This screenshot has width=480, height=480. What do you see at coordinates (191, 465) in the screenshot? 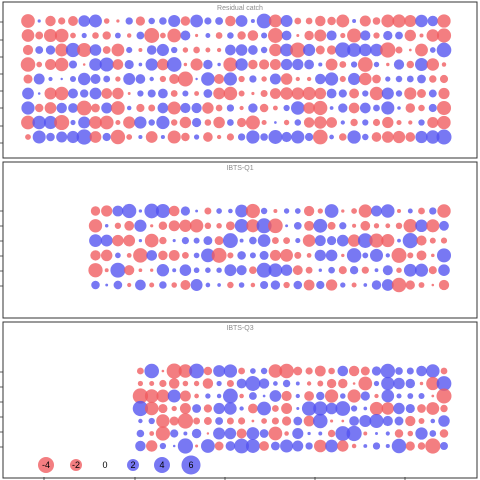
I see `legend-bubble` at bounding box center [191, 465].